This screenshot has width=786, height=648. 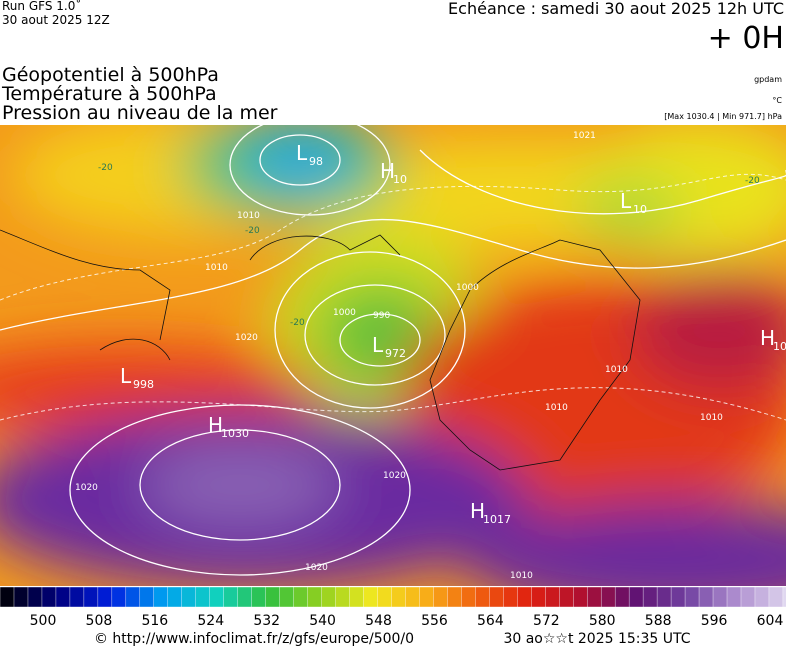 I want to click on center-value: 98, so click(x=316, y=161).